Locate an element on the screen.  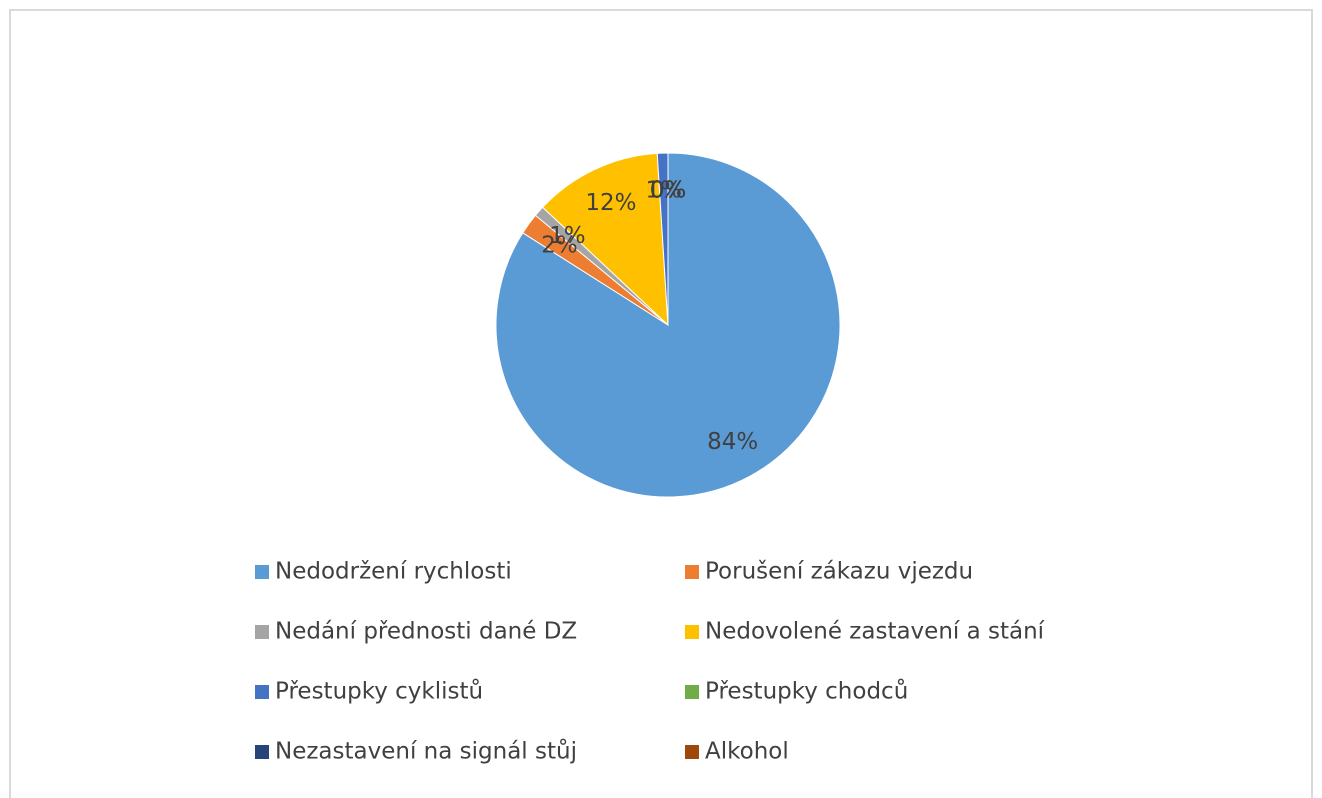
legend-label: Porušení zákazu vjezdu is located at coordinates (839, 572).